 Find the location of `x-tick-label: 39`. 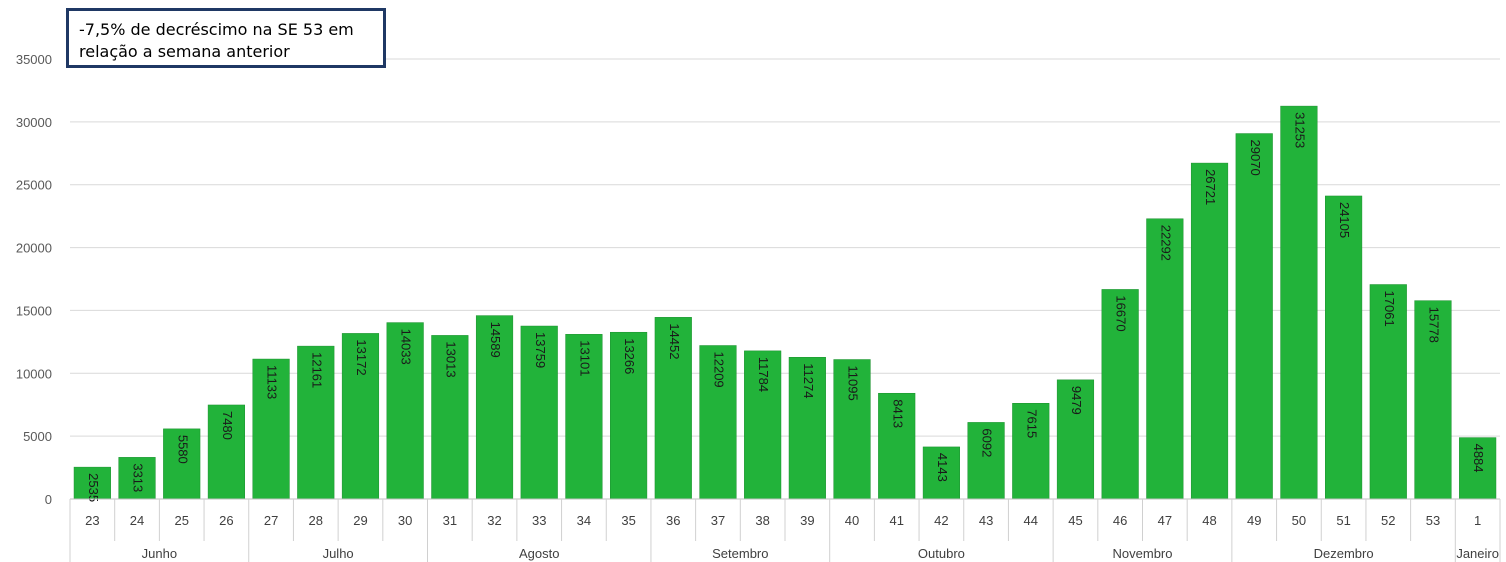

x-tick-label: 39 is located at coordinates (807, 520).